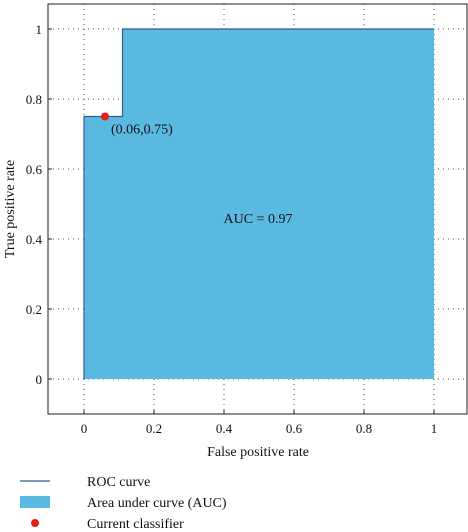 This screenshot has width=468, height=532. Describe the element at coordinates (35, 502) in the screenshot. I see `legend-auc-swatch` at that location.